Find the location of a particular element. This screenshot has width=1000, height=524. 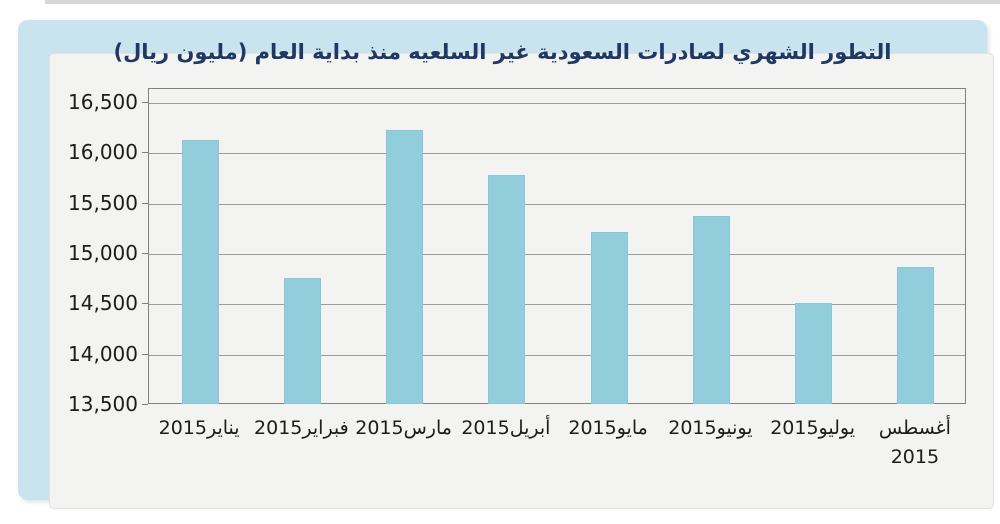

y-axis-label: 16,500 is located at coordinates (103, 102).